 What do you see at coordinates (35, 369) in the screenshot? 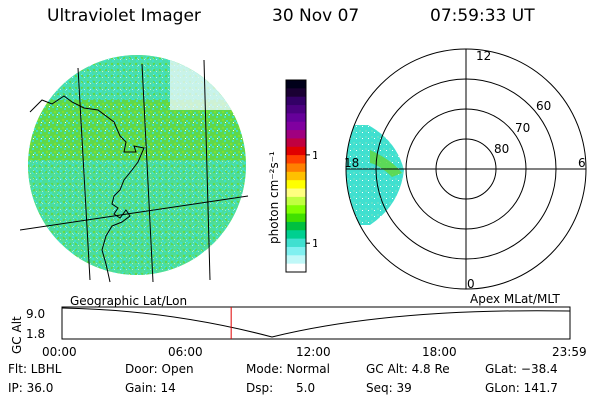
I see `filter-value: Flt: LBHL` at bounding box center [35, 369].